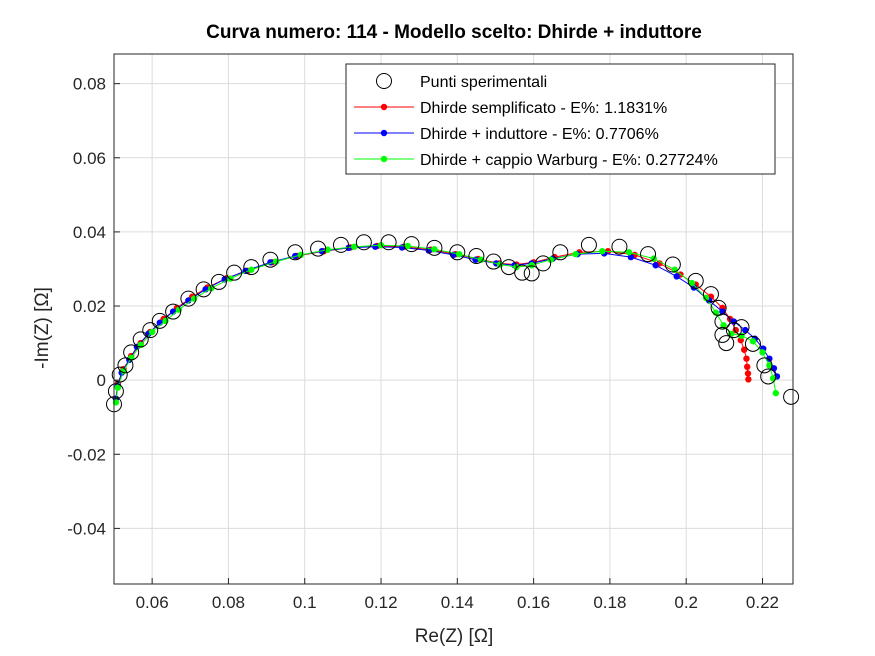 The width and height of the screenshot is (875, 656). Describe the element at coordinates (483, 82) in the screenshot. I see `legend-label: Punti sperimentali` at that location.